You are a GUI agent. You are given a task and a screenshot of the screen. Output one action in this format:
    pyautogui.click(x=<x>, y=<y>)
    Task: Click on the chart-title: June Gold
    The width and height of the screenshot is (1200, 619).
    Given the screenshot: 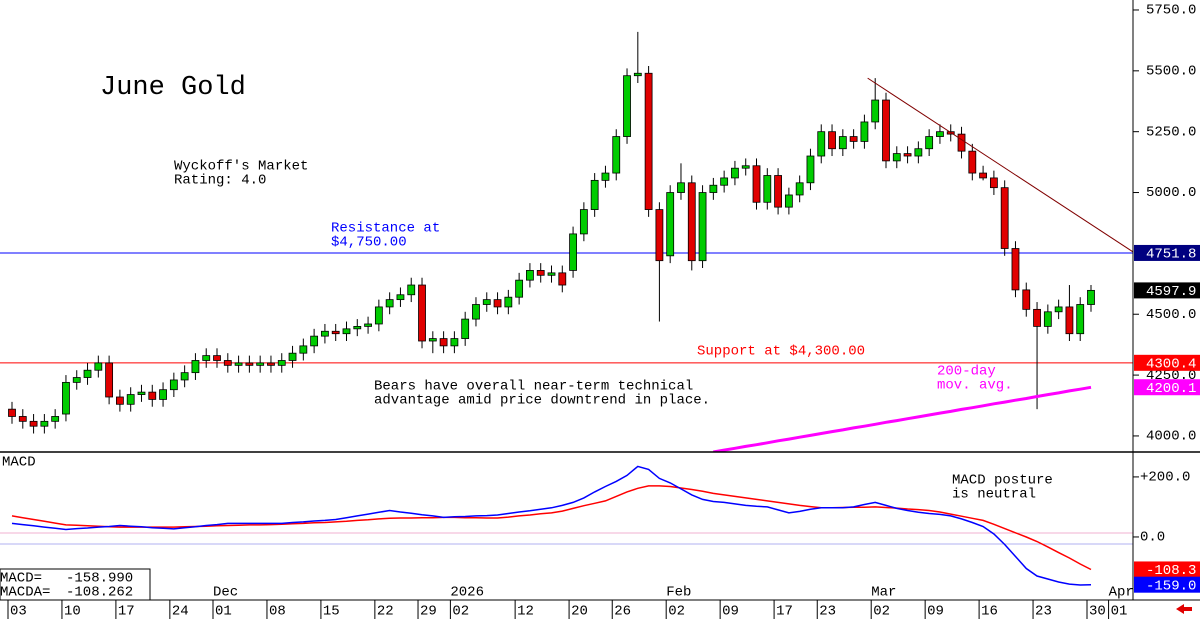 What is the action you would take?
    pyautogui.click(x=173, y=88)
    